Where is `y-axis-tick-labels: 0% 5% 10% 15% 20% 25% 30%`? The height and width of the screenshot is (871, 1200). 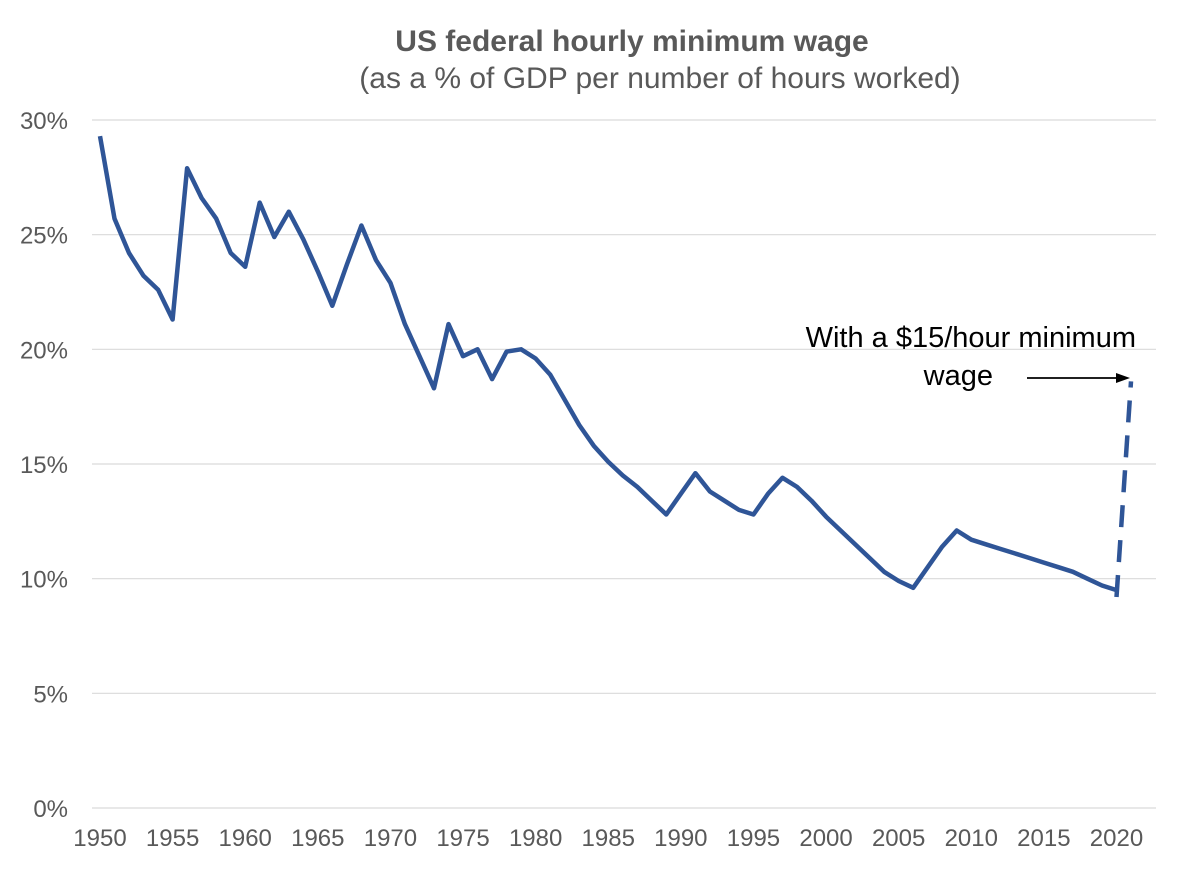
y-axis-tick-labels: 0% 5% 10% 15% 20% 25% 30% is located at coordinates (44, 465).